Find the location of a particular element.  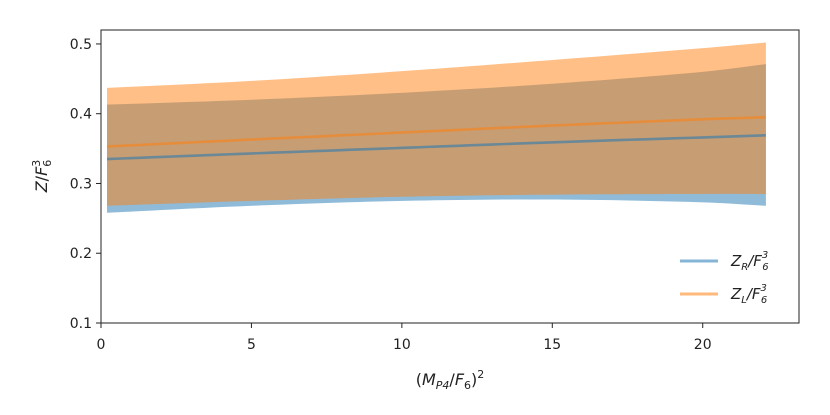

y-axis-title: Z/F36 is located at coordinates (42, 177).